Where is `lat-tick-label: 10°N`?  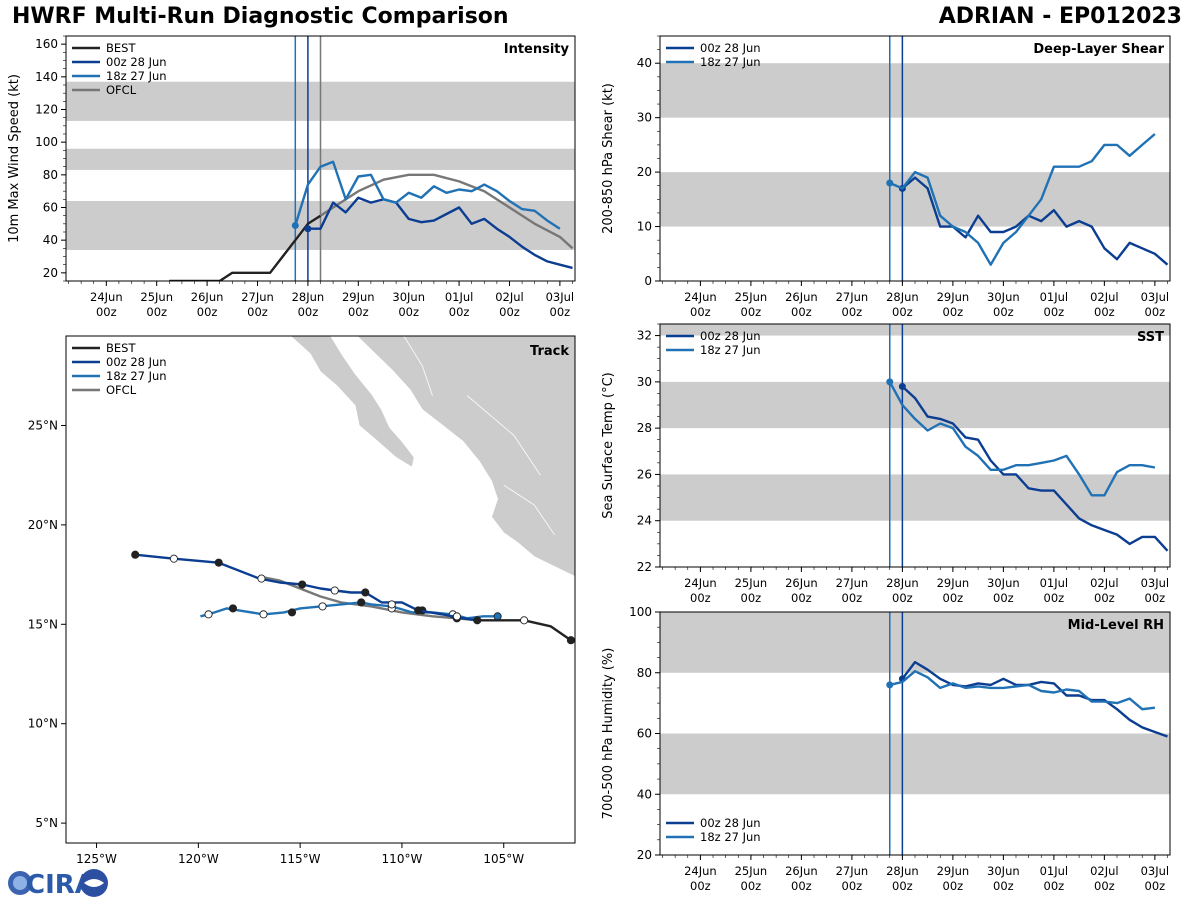
lat-tick-label: 10°N is located at coordinates (43, 724).